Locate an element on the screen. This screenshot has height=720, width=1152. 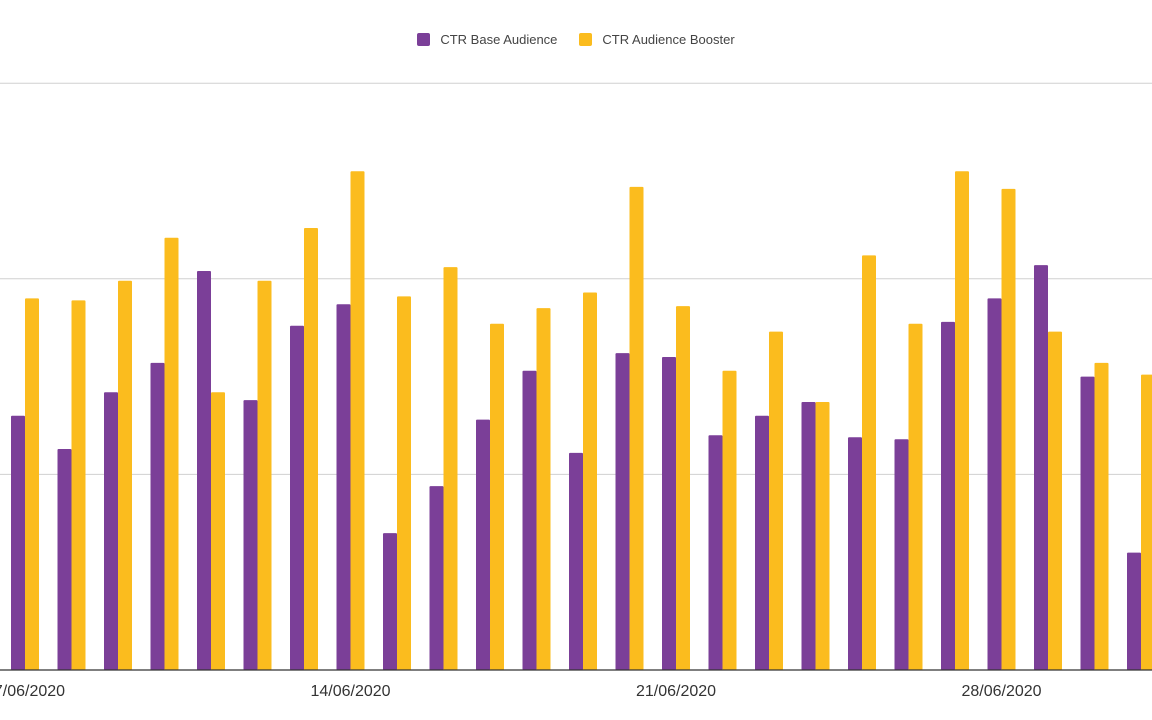
x-tick-label: 07/06/2020 is located at coordinates (32, 691).